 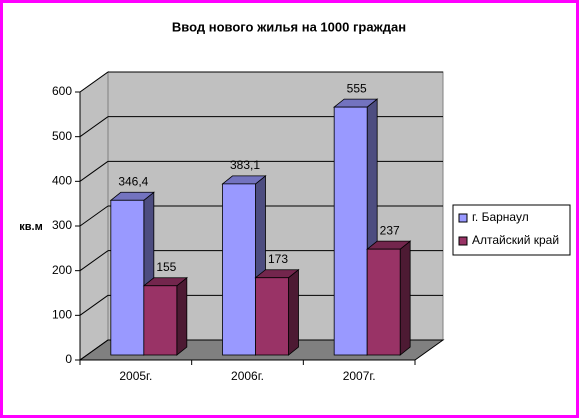 I want to click on y-tick-label: 400, so click(x=62, y=181).